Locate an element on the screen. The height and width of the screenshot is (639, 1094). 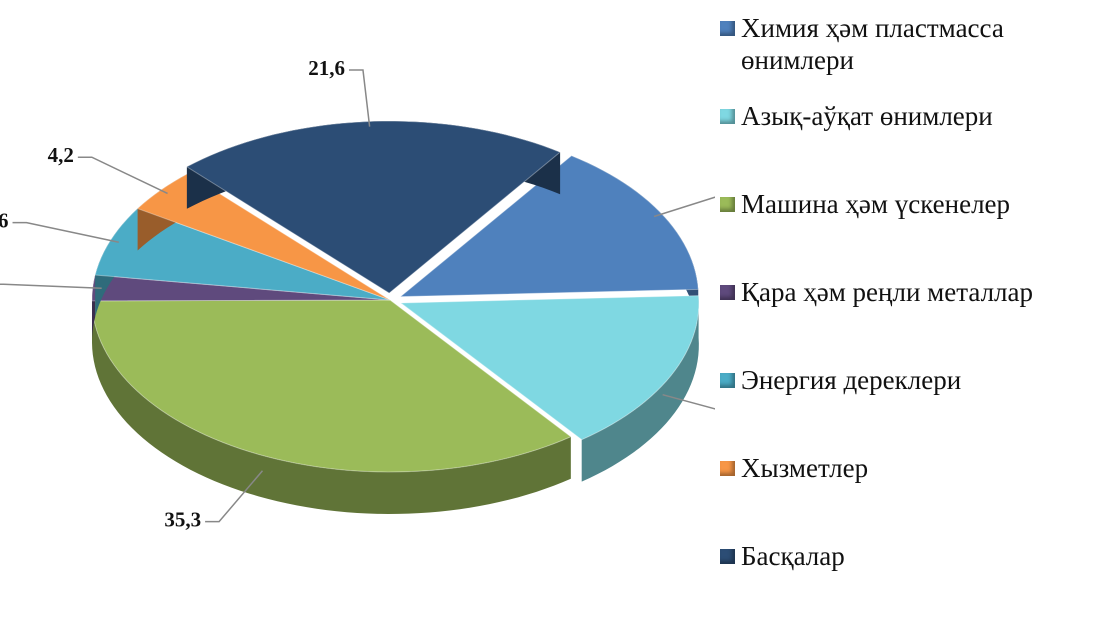
legend-label: Машина ҳәм үскенелер is located at coordinates (876, 204).